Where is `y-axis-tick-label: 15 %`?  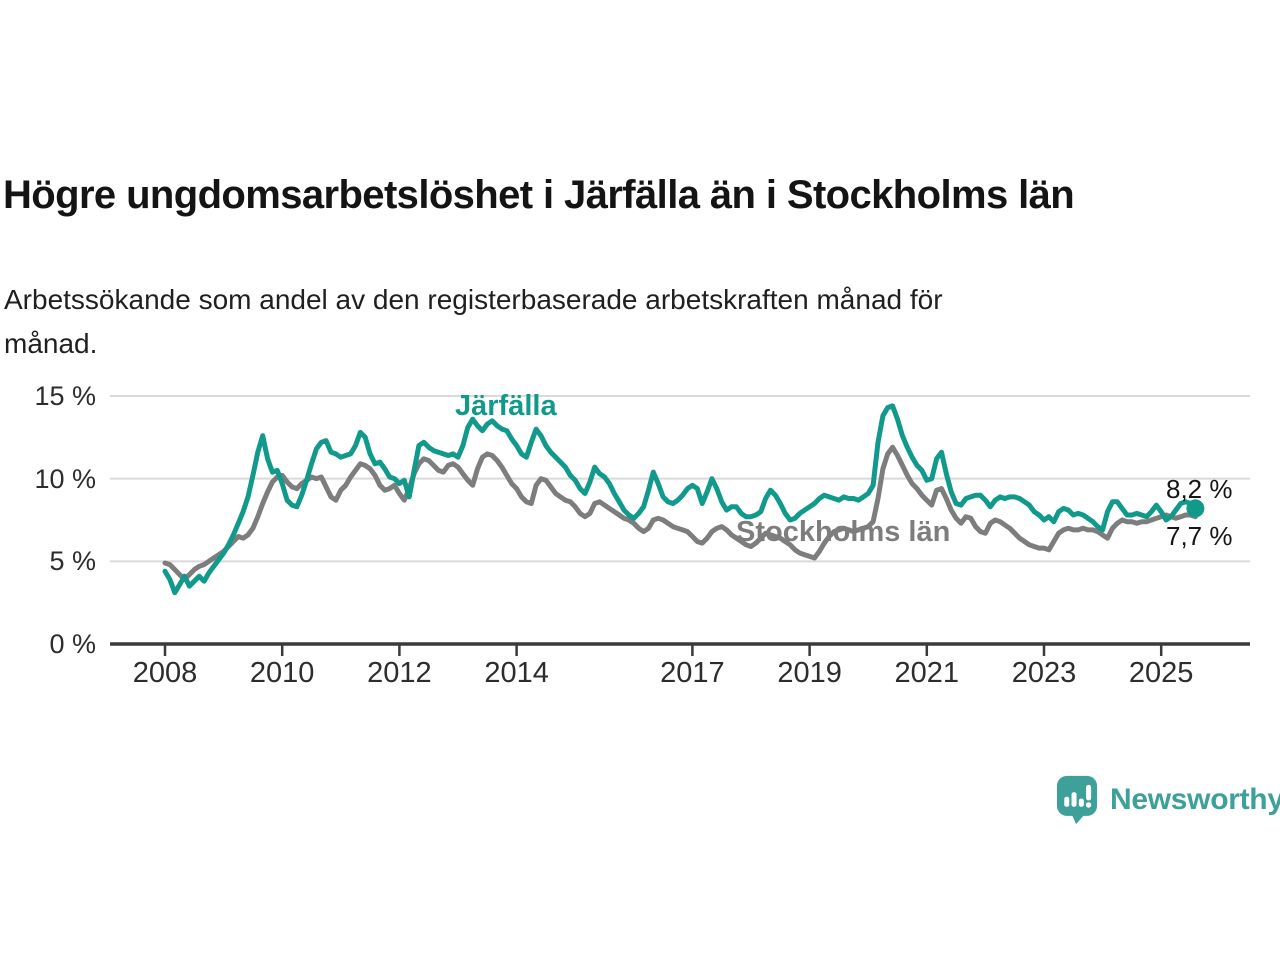 y-axis-tick-label: 15 % is located at coordinates (65, 396).